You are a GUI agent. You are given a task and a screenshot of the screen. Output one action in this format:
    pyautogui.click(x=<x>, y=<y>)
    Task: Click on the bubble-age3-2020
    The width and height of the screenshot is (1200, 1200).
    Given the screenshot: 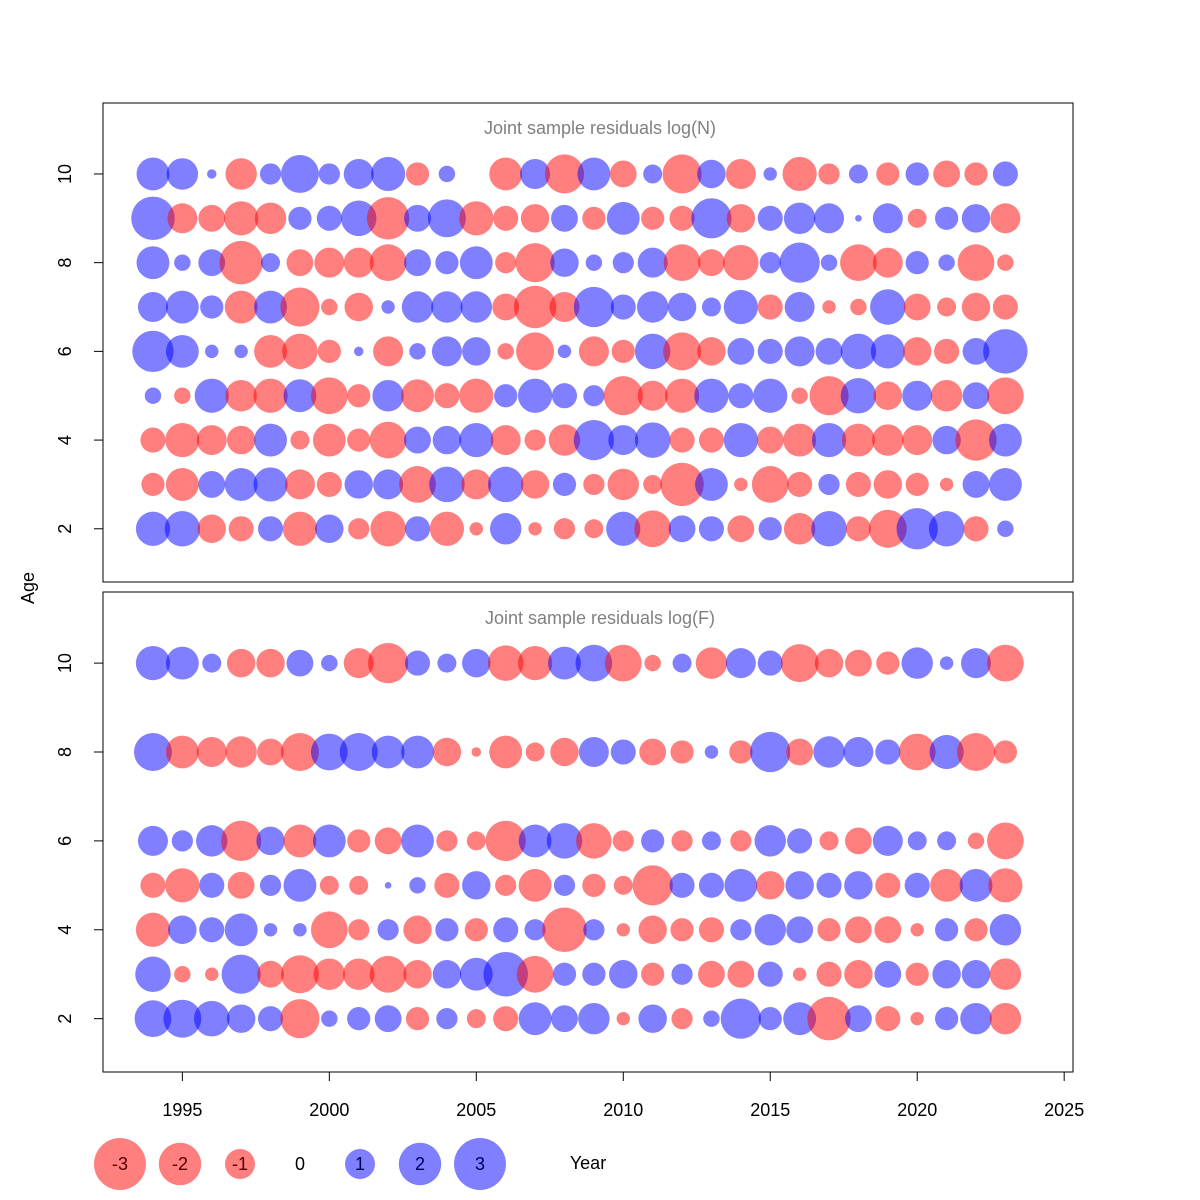 What is the action you would take?
    pyautogui.click(x=917, y=974)
    